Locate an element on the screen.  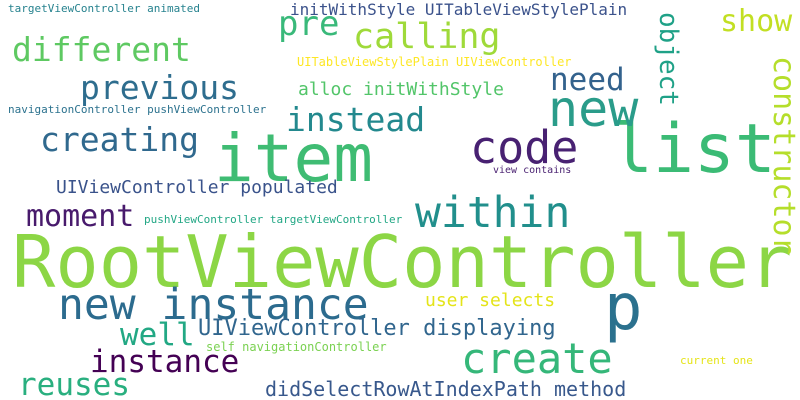
word-moment: moment is located at coordinates (80, 216).